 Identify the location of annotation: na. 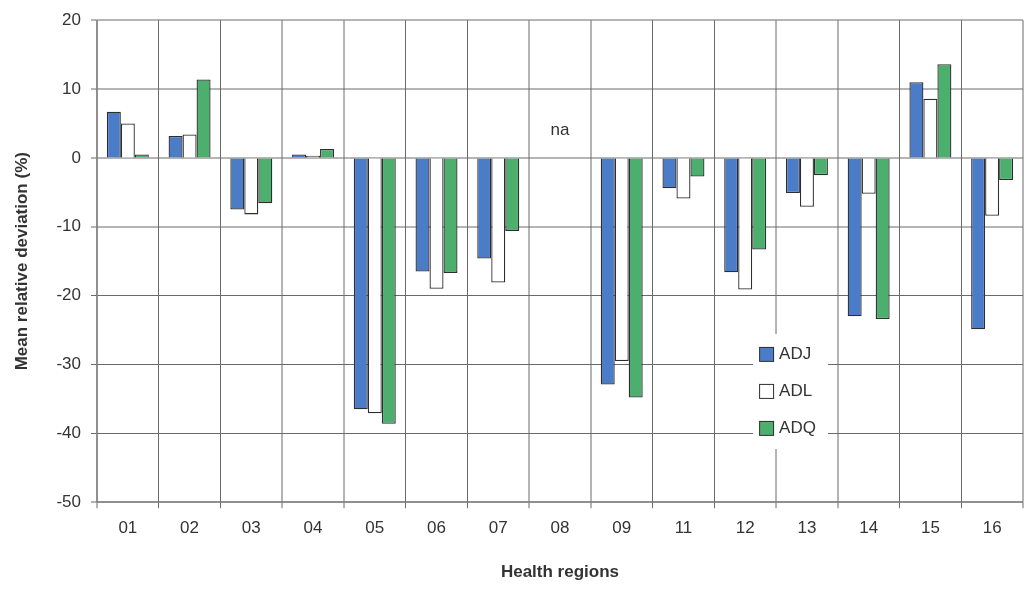
(560, 129).